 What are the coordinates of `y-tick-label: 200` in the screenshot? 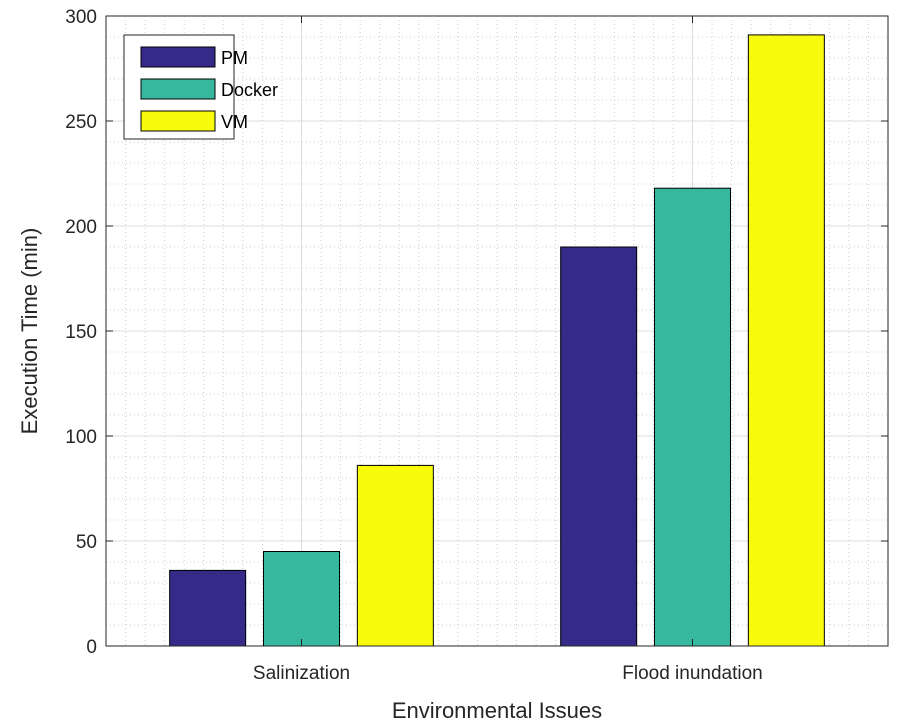 It's located at (81, 227).